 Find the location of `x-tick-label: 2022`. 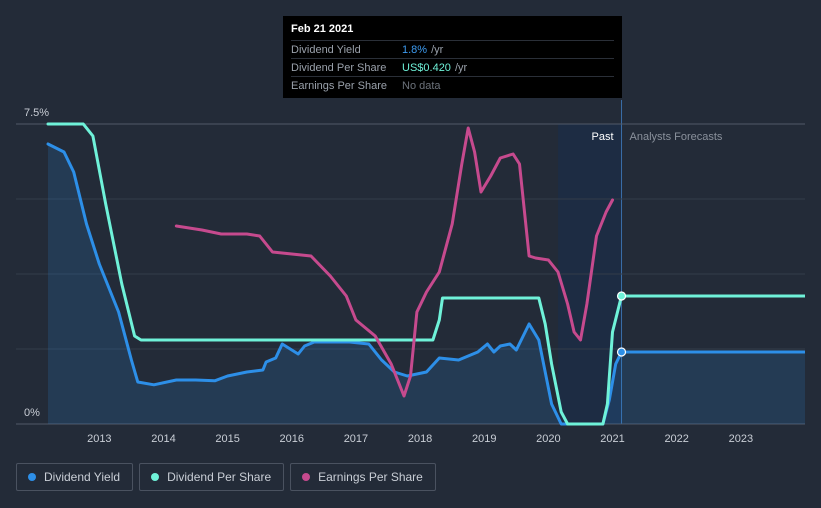

x-tick-label: 2022 is located at coordinates (676, 439).